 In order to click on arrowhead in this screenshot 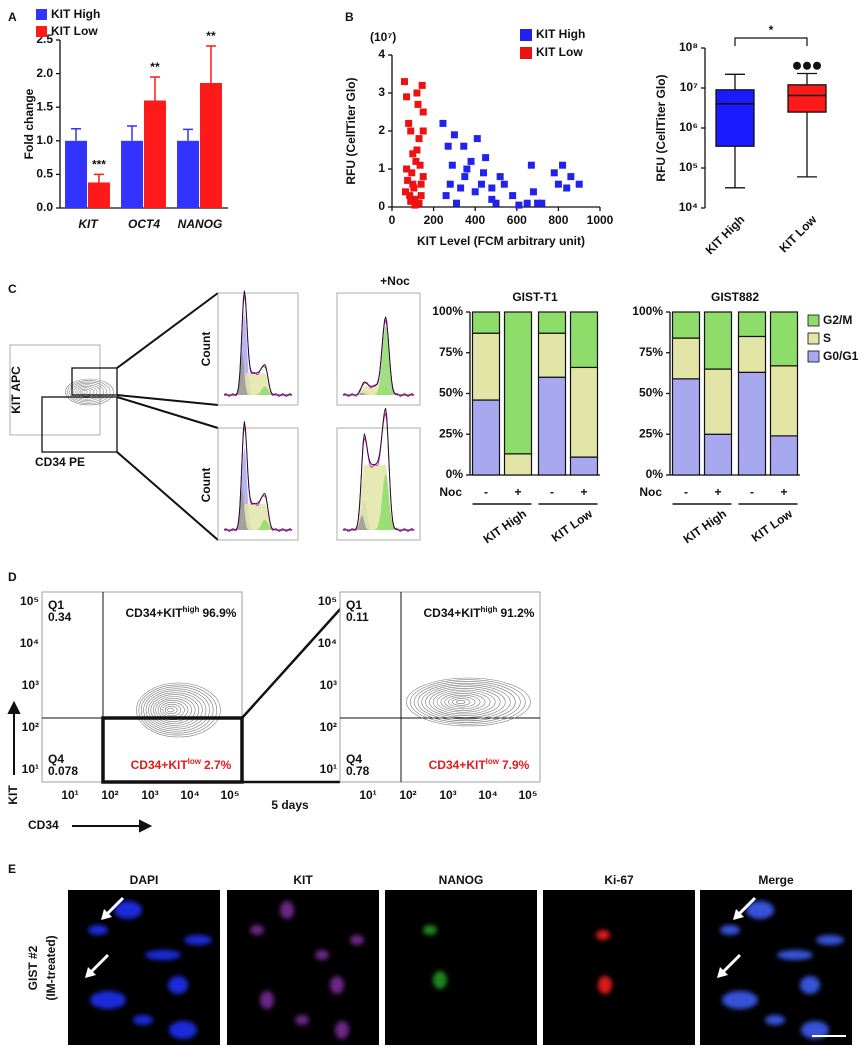, I will do `click(738, 914)`.